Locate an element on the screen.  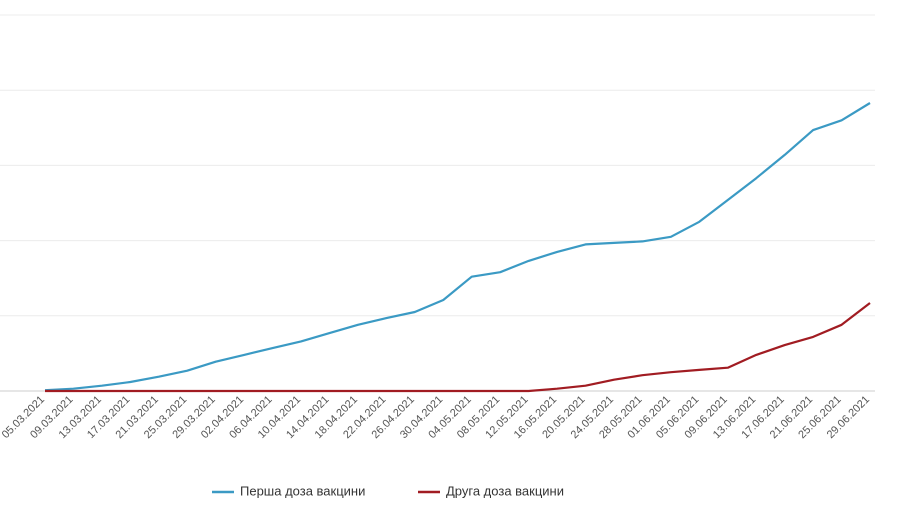
legend: Перша доза вакцини Друга доза вакцини is located at coordinates (388, 490).